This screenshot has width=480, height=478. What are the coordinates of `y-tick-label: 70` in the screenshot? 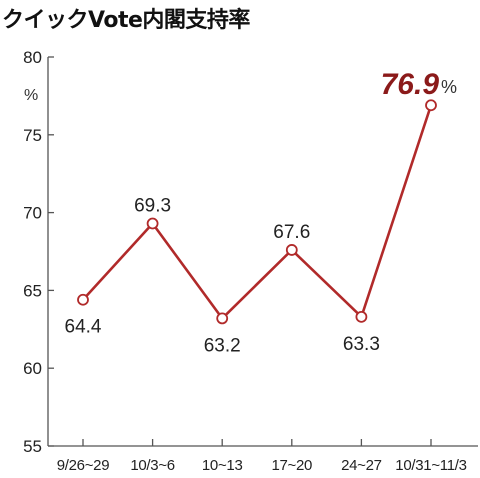 It's located at (32, 213).